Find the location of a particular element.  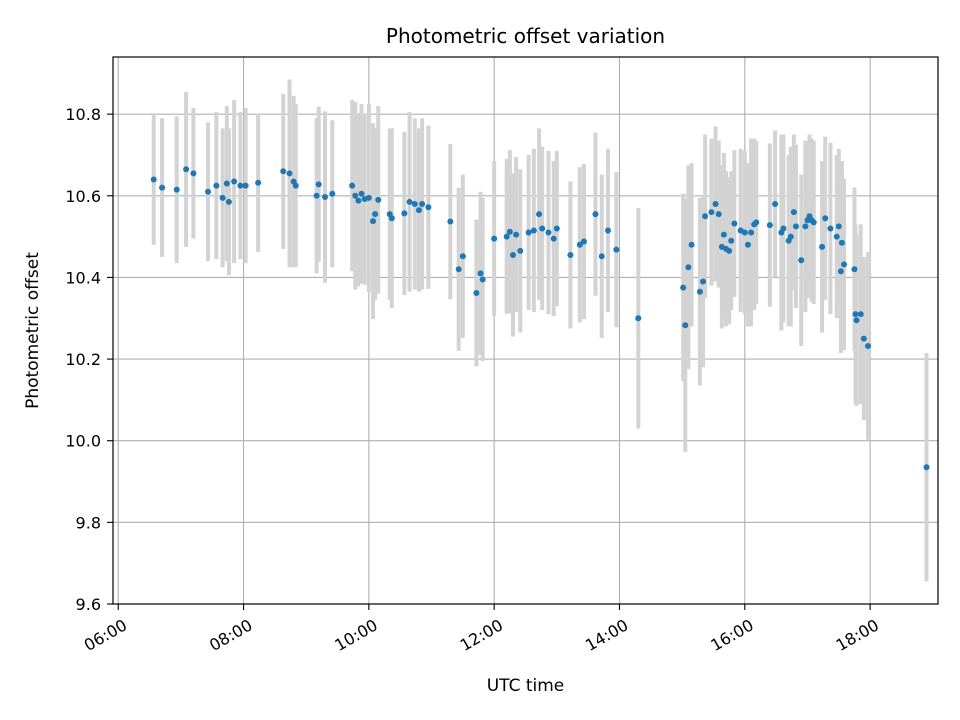

y-tick-label: 10.4 is located at coordinates (83, 277).